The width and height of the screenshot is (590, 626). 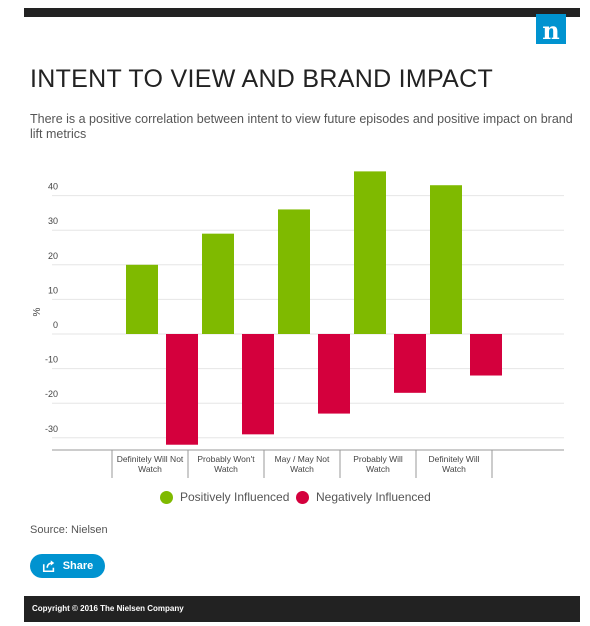 I want to click on legend-label: Negatively Influenced, so click(x=373, y=497).